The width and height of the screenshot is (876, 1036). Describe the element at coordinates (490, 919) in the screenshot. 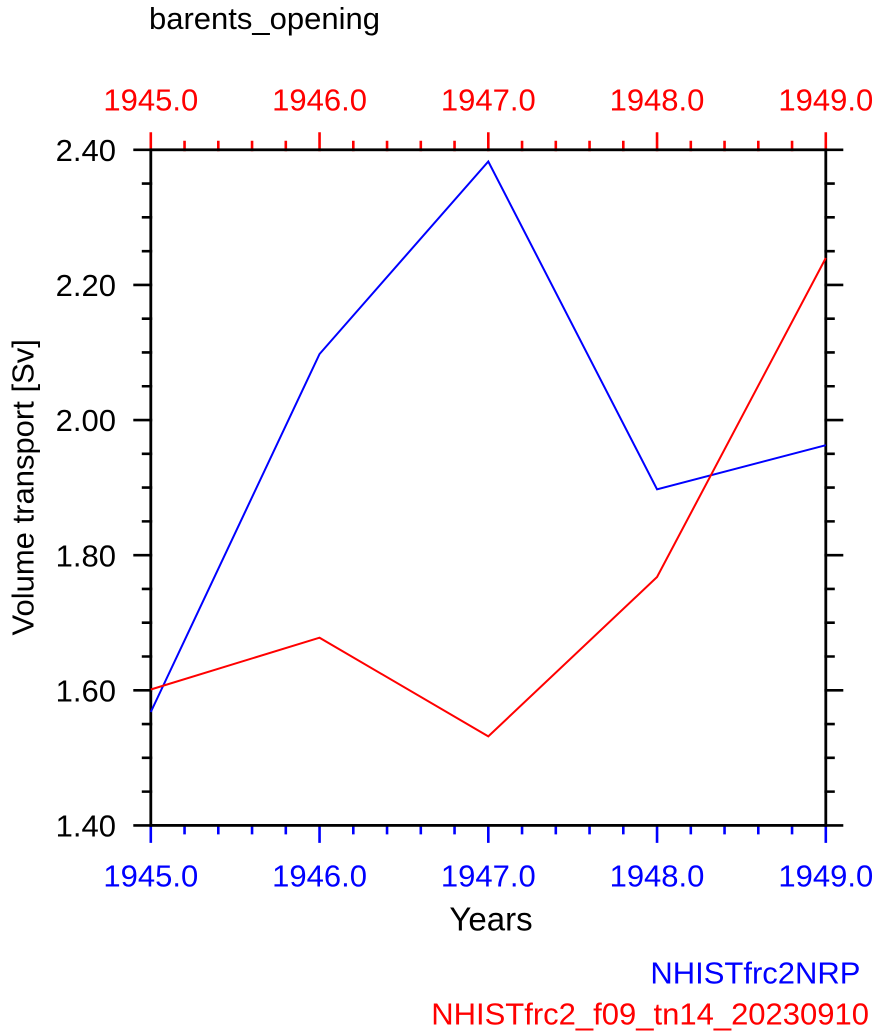

I see `svg-text: Years` at that location.